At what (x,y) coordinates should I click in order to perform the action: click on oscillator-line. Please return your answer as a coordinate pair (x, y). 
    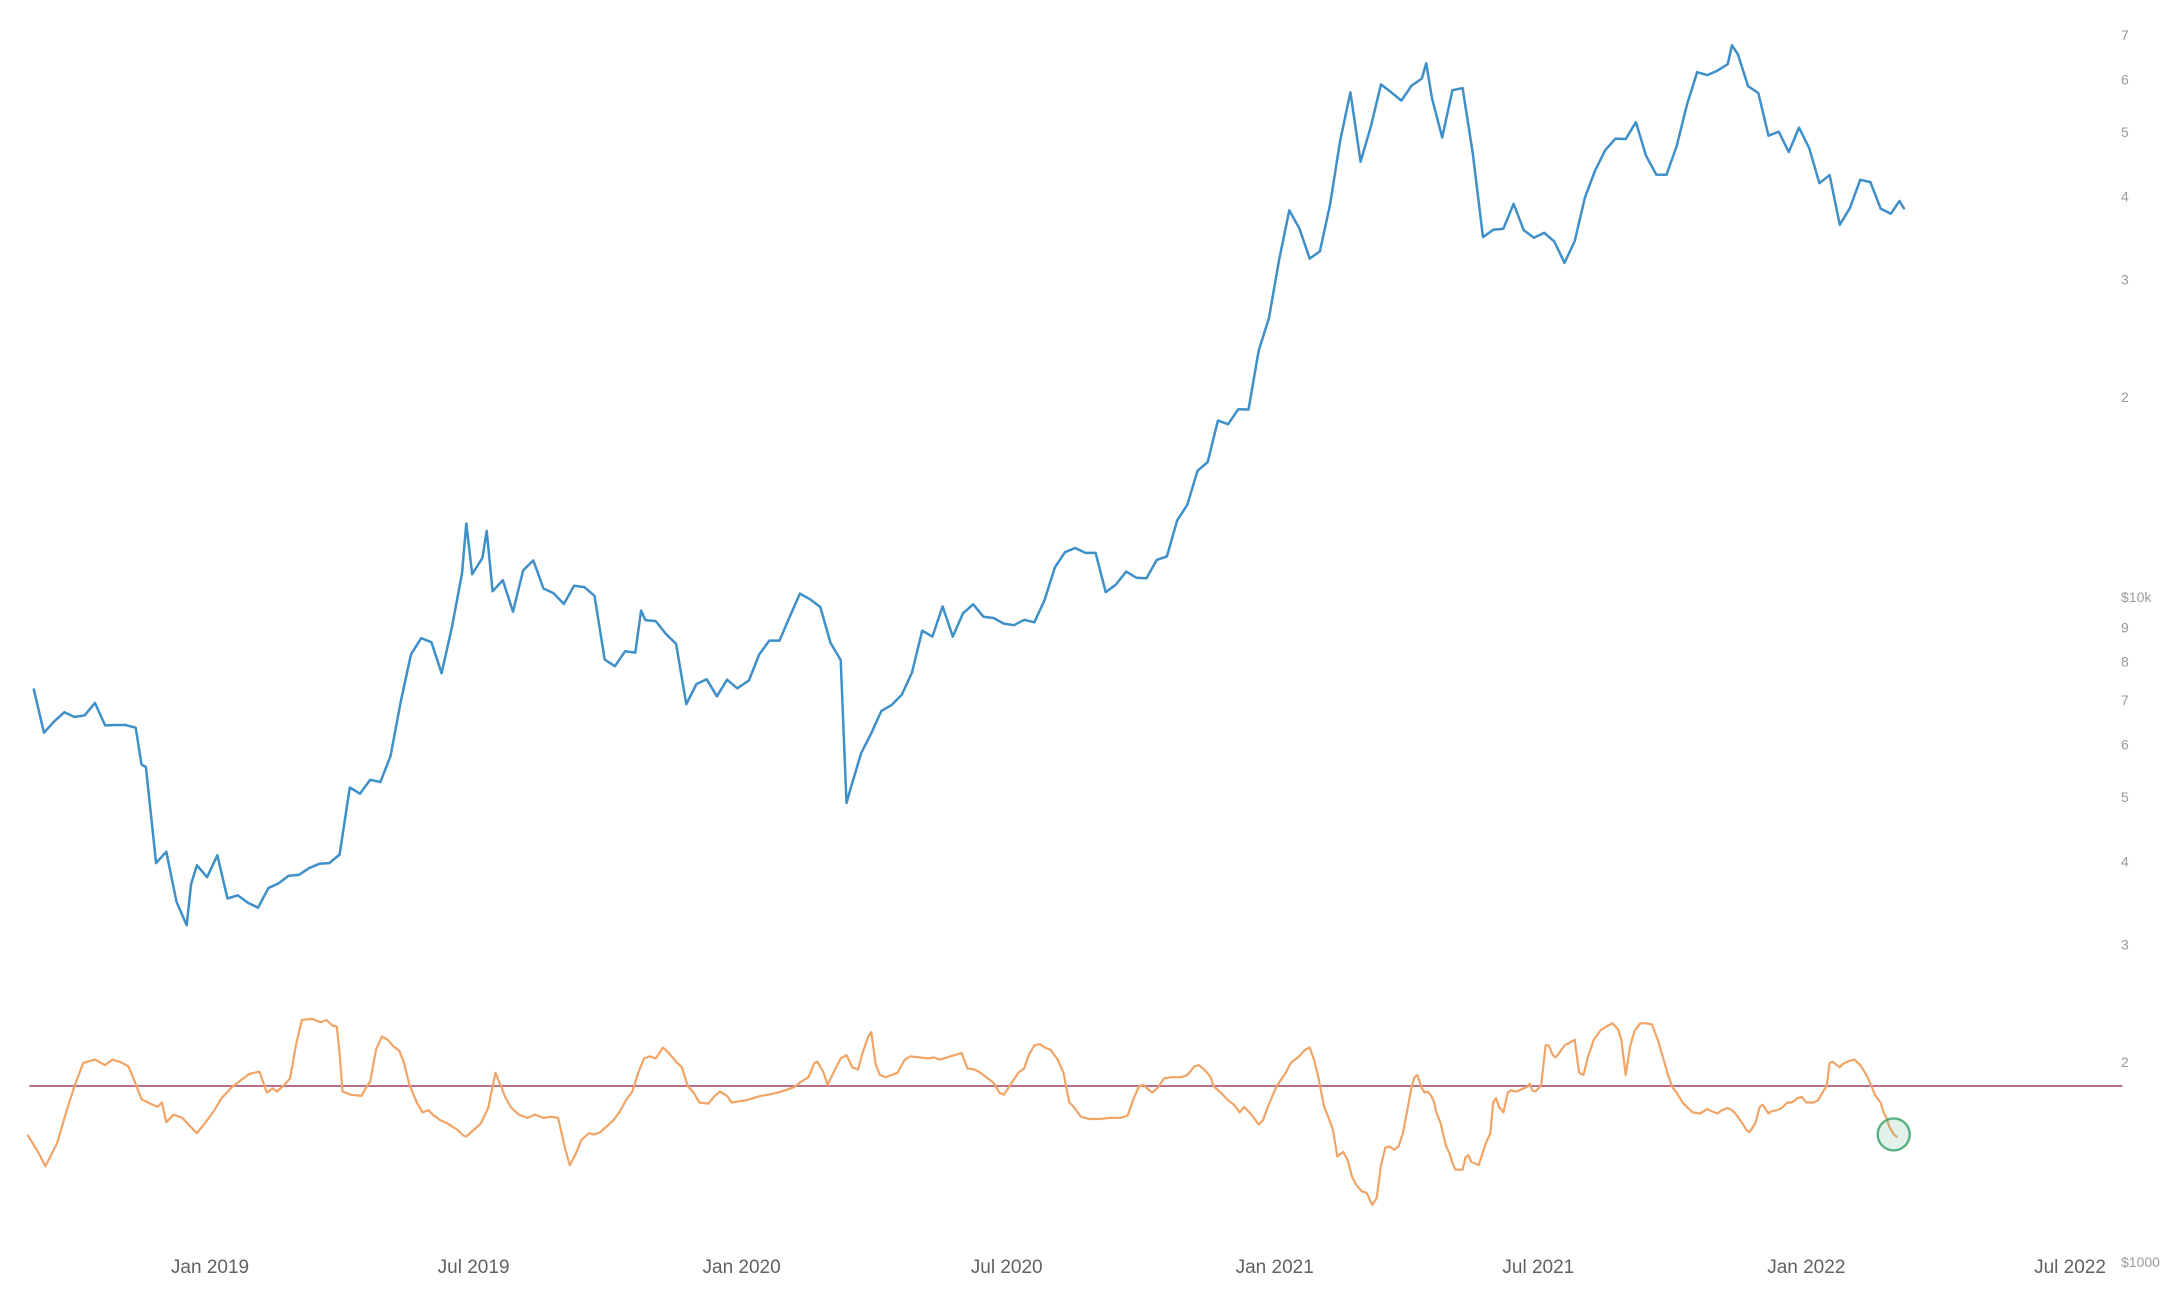
    Looking at the image, I should click on (962, 1111).